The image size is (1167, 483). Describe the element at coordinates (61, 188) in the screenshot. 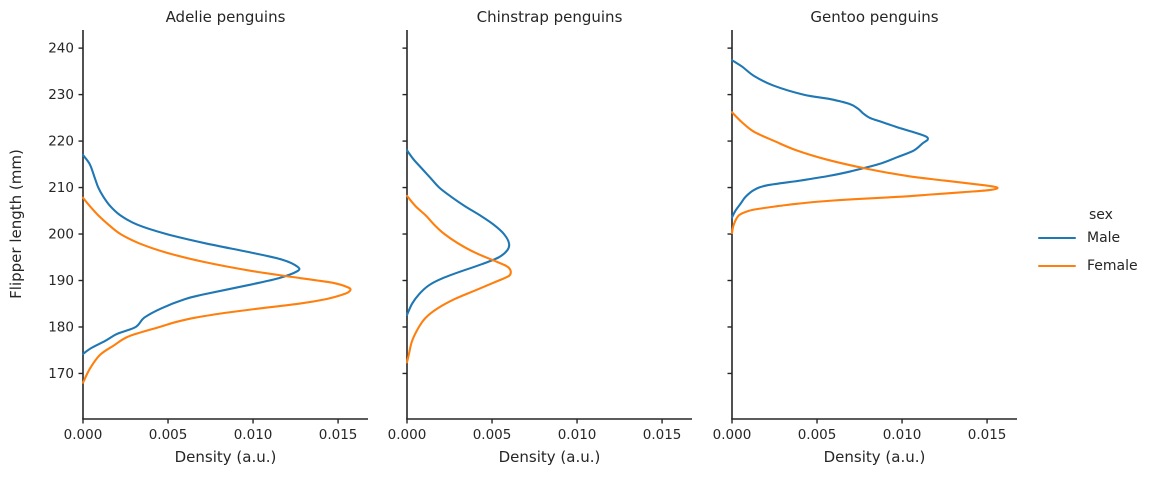

I see `y-tick-label: 210` at that location.